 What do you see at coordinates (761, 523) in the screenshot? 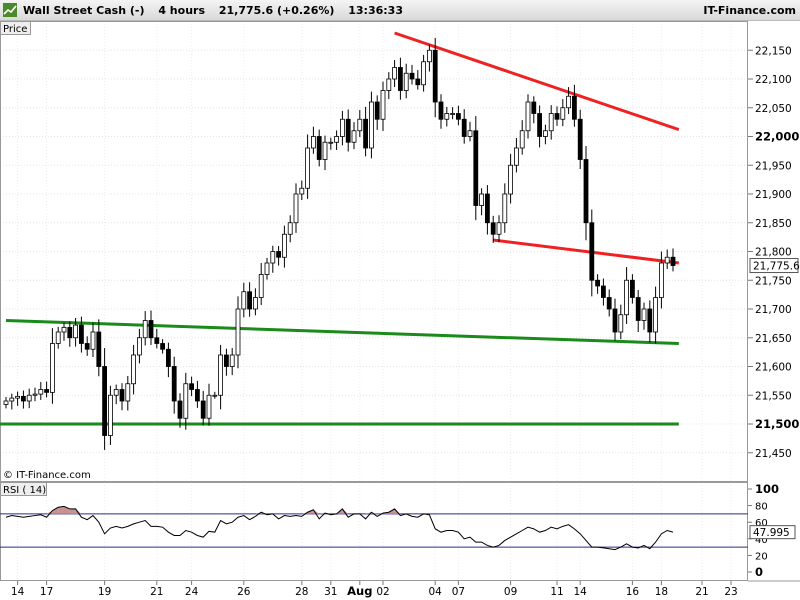
I see `rsi-tick-label: 60` at bounding box center [761, 523].